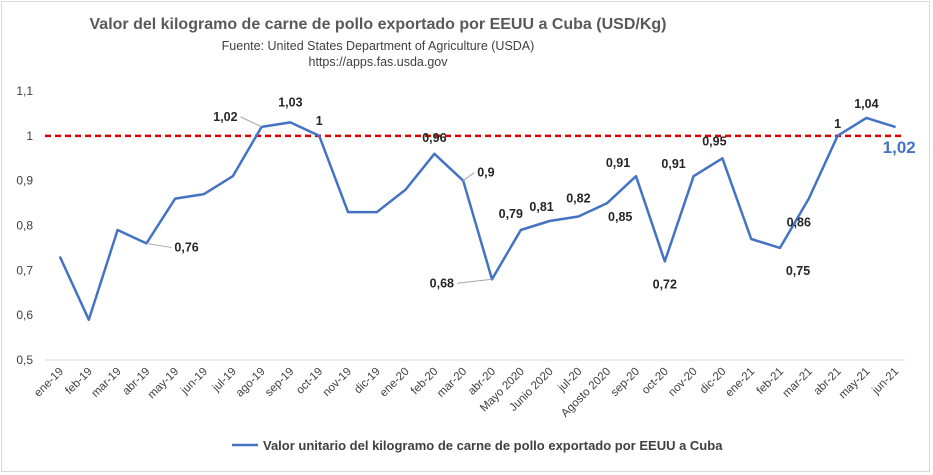 The height and width of the screenshot is (475, 933). I want to click on x-tick-label: mar-19, so click(106, 383).